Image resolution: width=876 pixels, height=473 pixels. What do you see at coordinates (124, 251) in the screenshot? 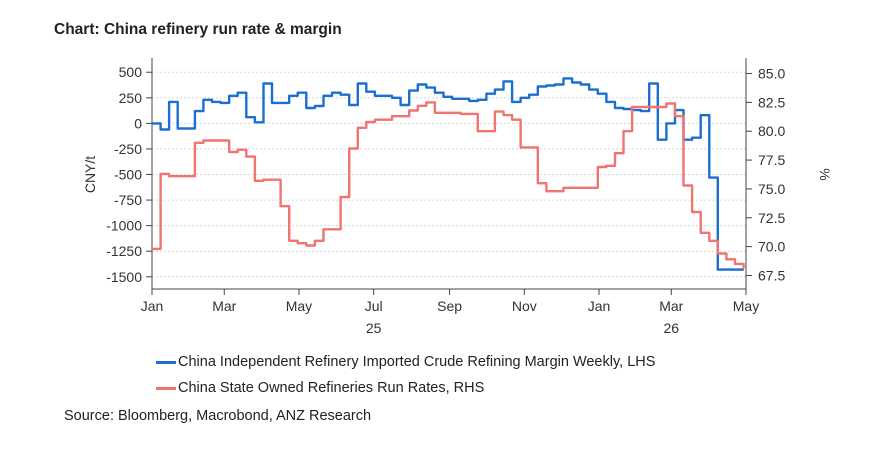
I see `left-tick-label: -1250` at bounding box center [124, 251].